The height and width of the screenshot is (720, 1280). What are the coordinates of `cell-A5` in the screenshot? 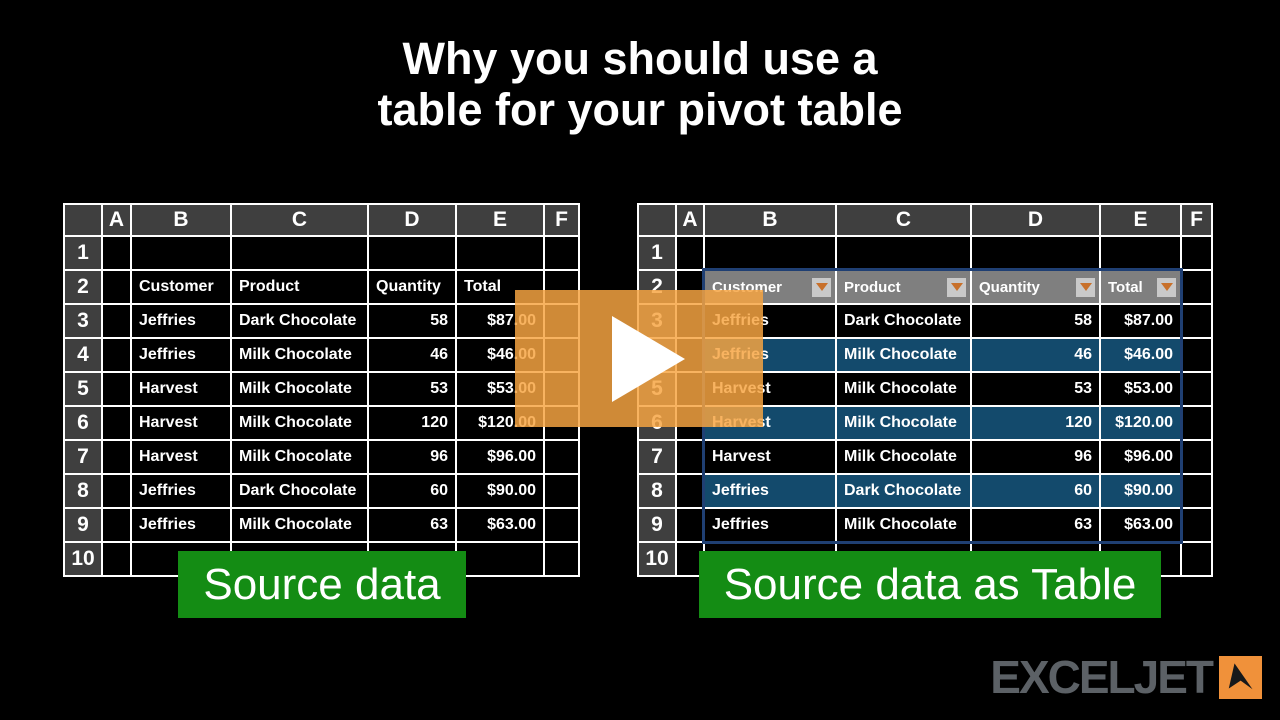 It's located at (116, 389).